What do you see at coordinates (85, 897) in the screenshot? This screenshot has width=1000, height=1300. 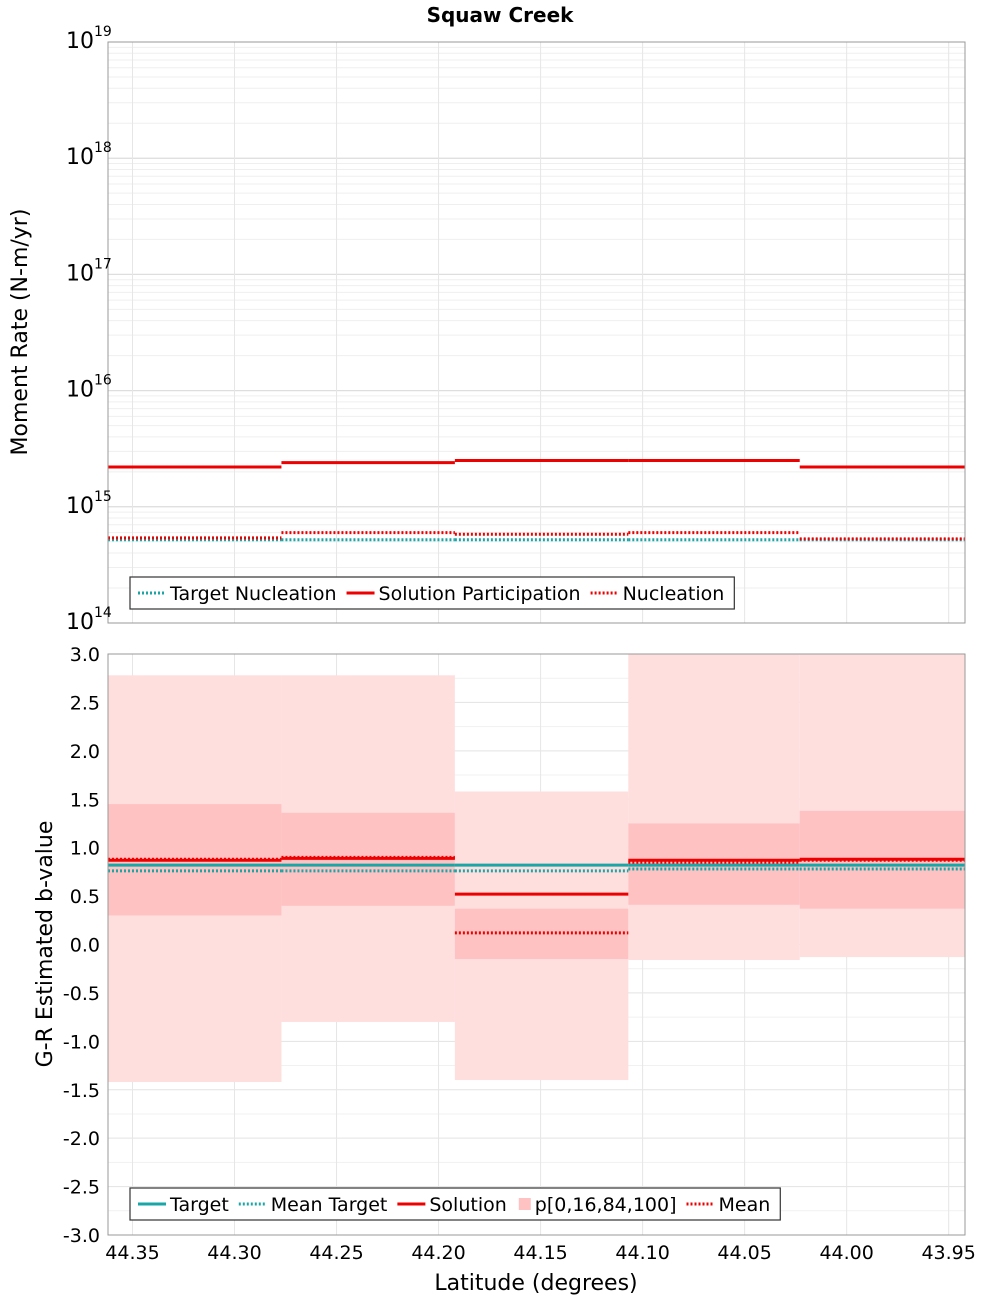 I see `y-tick-label: 0.5` at bounding box center [85, 897].